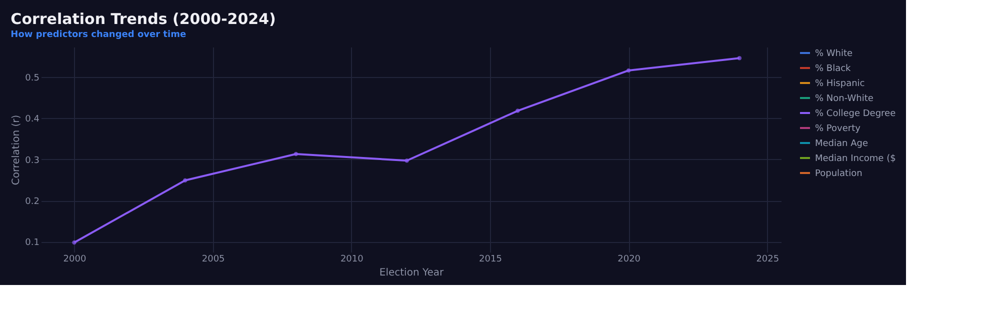  Describe the element at coordinates (32, 79) in the screenshot. I see `y-tick-label: 0.5` at that location.